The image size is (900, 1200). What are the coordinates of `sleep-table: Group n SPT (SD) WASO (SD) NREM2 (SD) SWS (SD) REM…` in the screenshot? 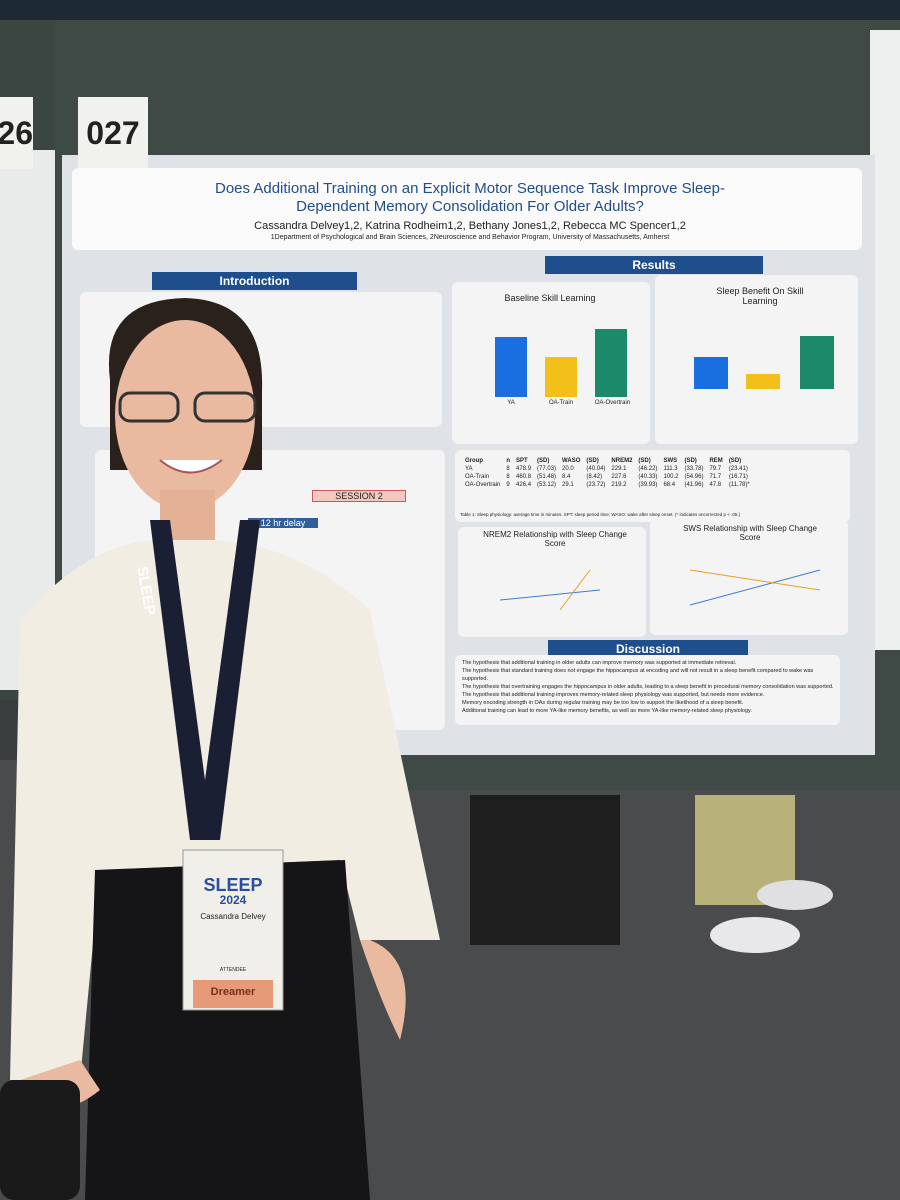 It's located at (607, 473).